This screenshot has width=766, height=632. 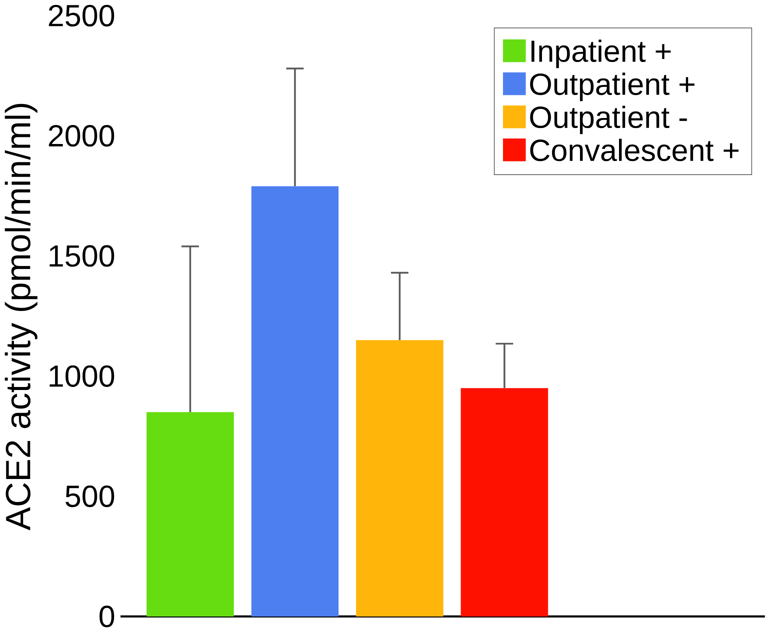 What do you see at coordinates (81, 135) in the screenshot?
I see `y-tick-label: 2000` at bounding box center [81, 135].